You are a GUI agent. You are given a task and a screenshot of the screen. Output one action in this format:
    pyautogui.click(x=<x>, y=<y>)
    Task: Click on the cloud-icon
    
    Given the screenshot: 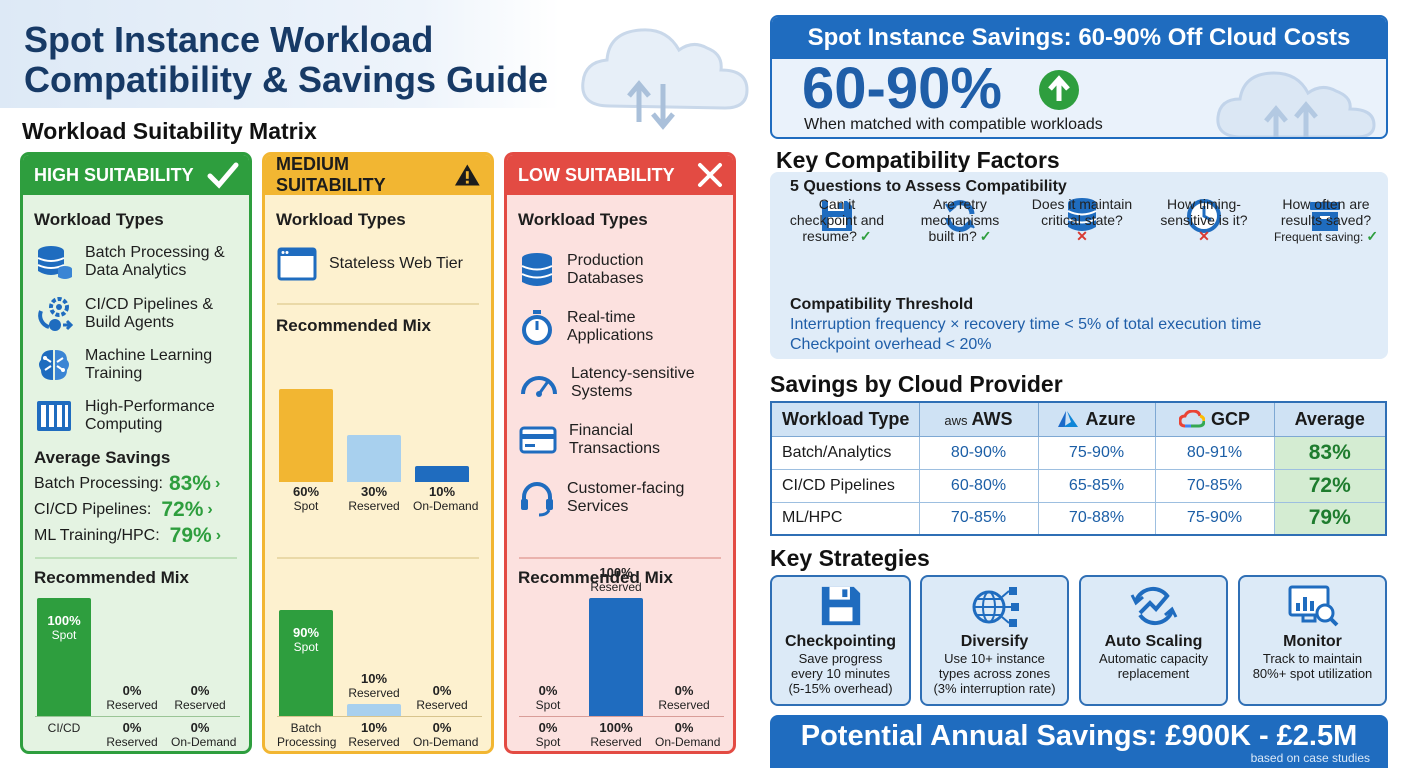 What is the action you would take?
    pyautogui.click(x=1296, y=104)
    